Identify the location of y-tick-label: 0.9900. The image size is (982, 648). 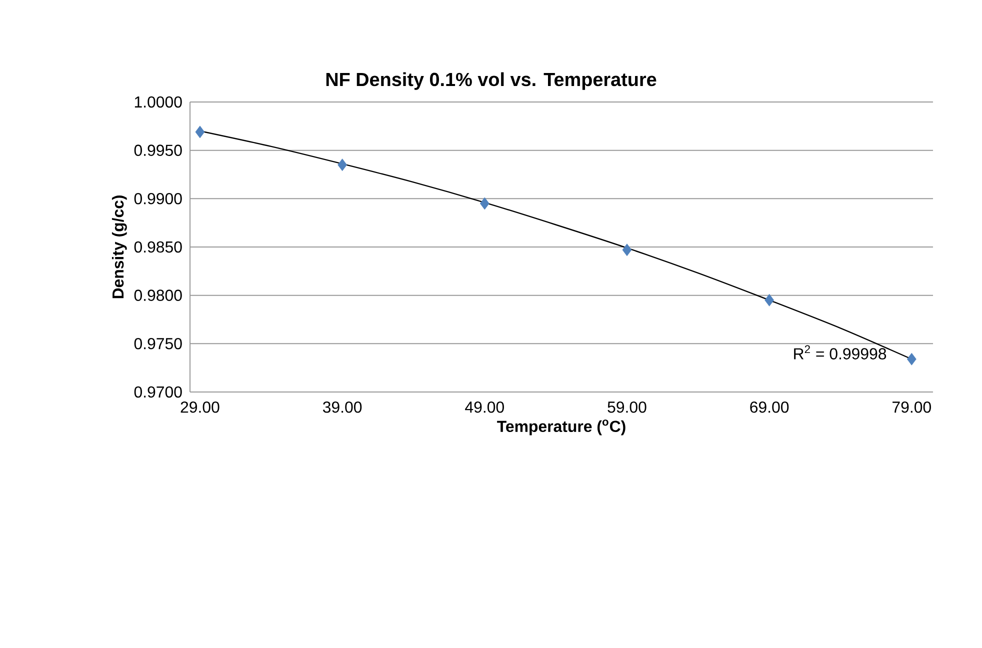
(158, 198).